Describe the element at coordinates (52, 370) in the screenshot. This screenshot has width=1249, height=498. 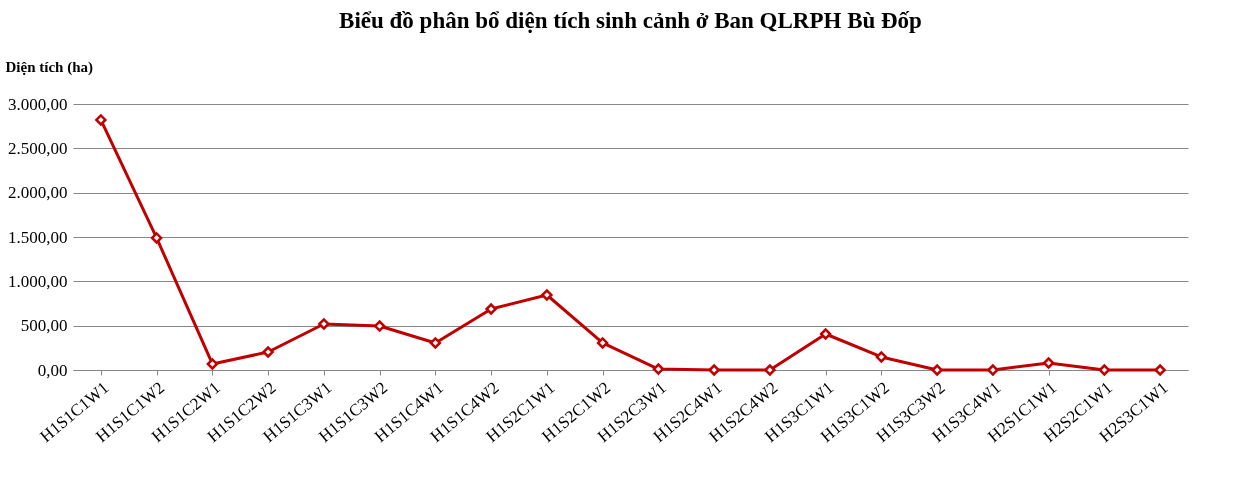
I see `y-tick-label: 0,00` at that location.